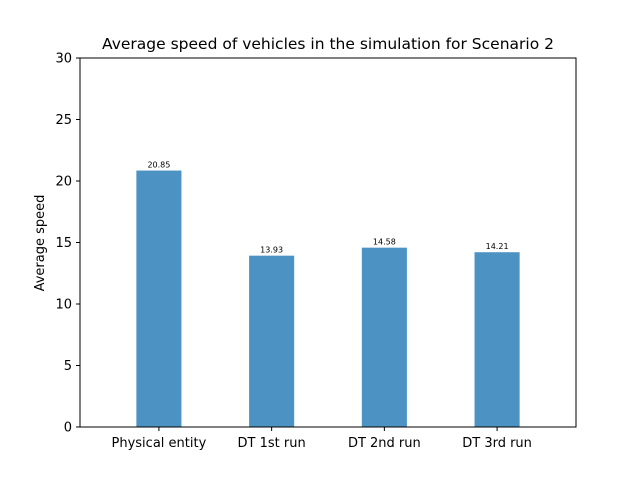  What do you see at coordinates (63, 120) in the screenshot?
I see `y-tick-label-5: 25` at bounding box center [63, 120].